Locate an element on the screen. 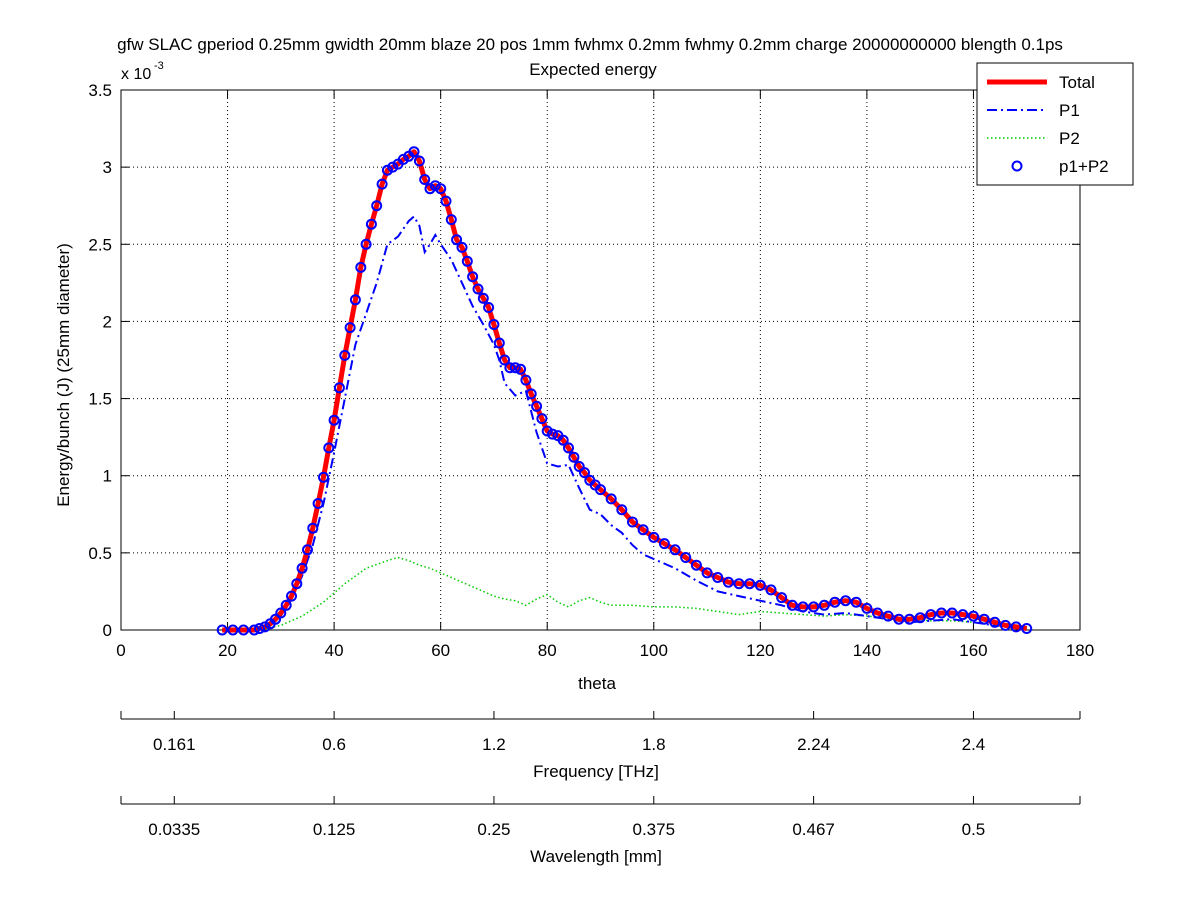 The height and width of the screenshot is (901, 1200). chart-subtitle: Expected energy is located at coordinates (593, 69).